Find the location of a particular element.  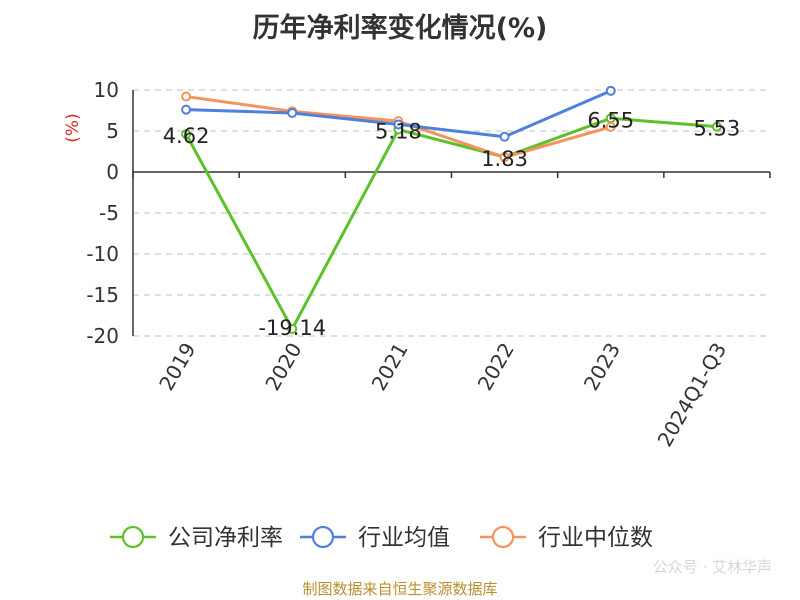

data-label: 5.53 is located at coordinates (717, 129).